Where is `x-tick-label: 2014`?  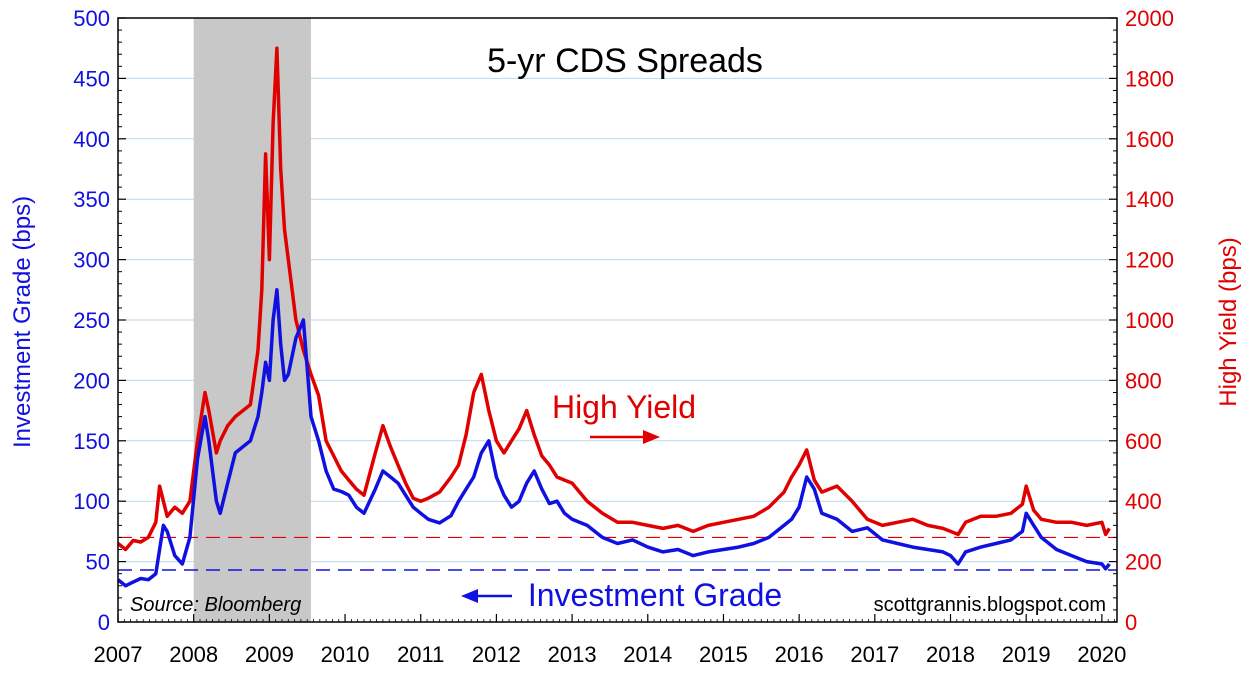
x-tick-label: 2014 is located at coordinates (647, 654).